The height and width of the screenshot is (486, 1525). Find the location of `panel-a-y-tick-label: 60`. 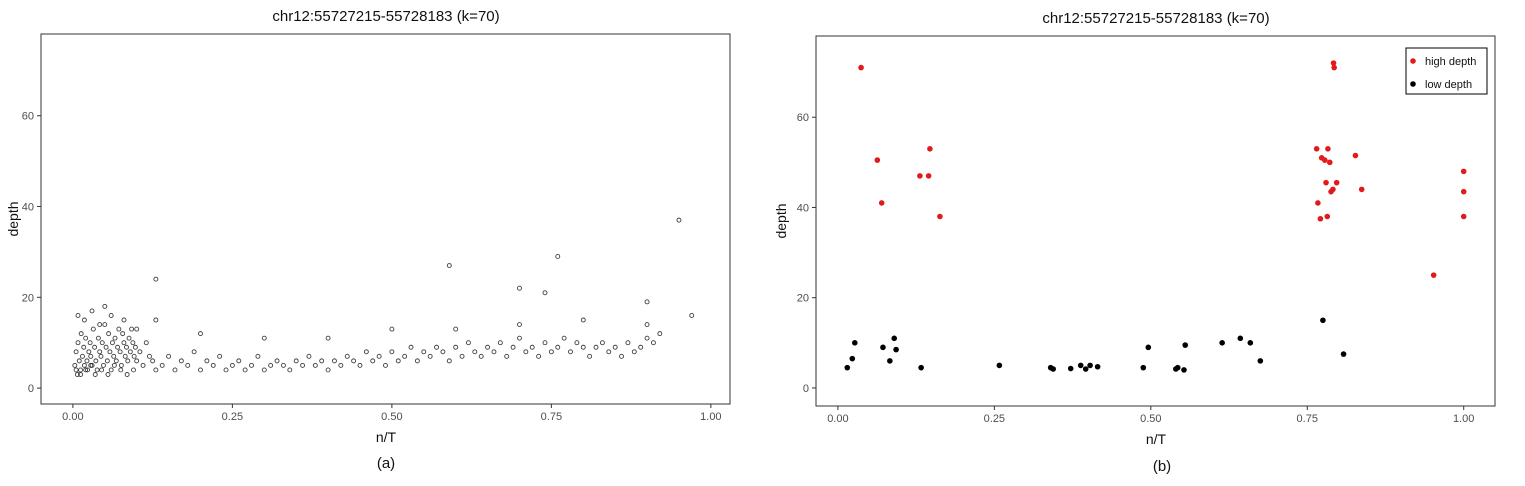

panel-a-y-tick-label: 60 is located at coordinates (28, 117).